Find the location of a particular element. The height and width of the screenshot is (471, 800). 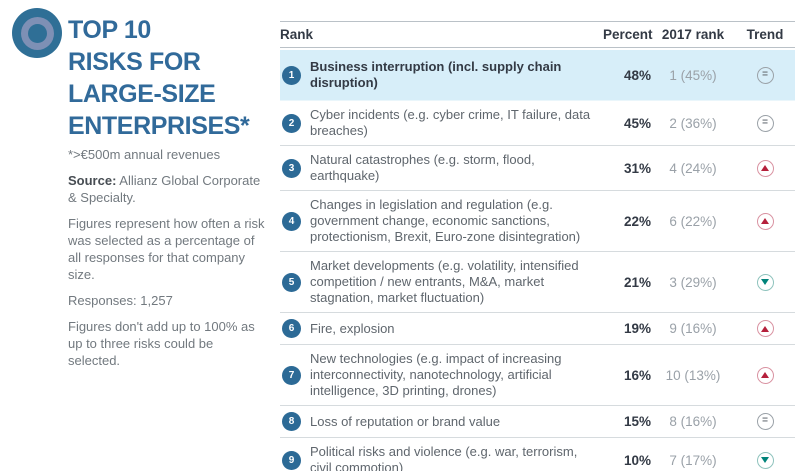

rank-cell: 3 is located at coordinates (295, 168).